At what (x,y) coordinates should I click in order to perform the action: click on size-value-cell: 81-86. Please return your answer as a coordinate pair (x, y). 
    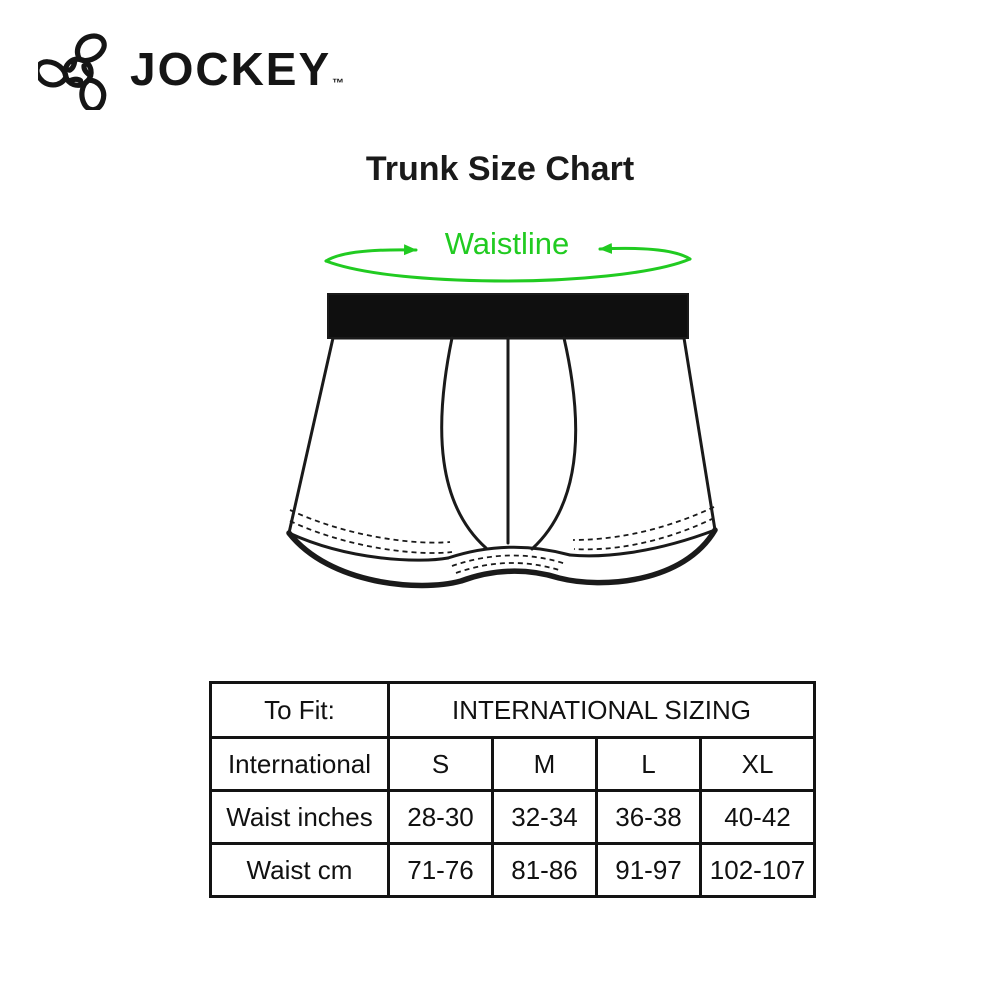
    Looking at the image, I should click on (544, 870).